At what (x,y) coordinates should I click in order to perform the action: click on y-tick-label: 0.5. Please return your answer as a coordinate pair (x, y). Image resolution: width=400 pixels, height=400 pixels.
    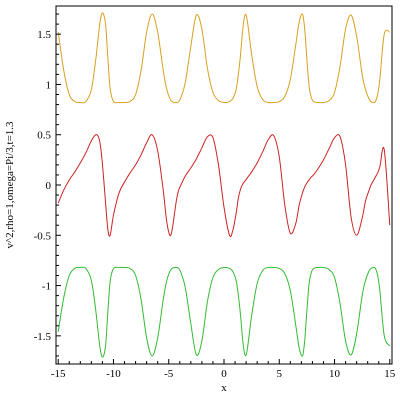
    Looking at the image, I should click on (44, 136).